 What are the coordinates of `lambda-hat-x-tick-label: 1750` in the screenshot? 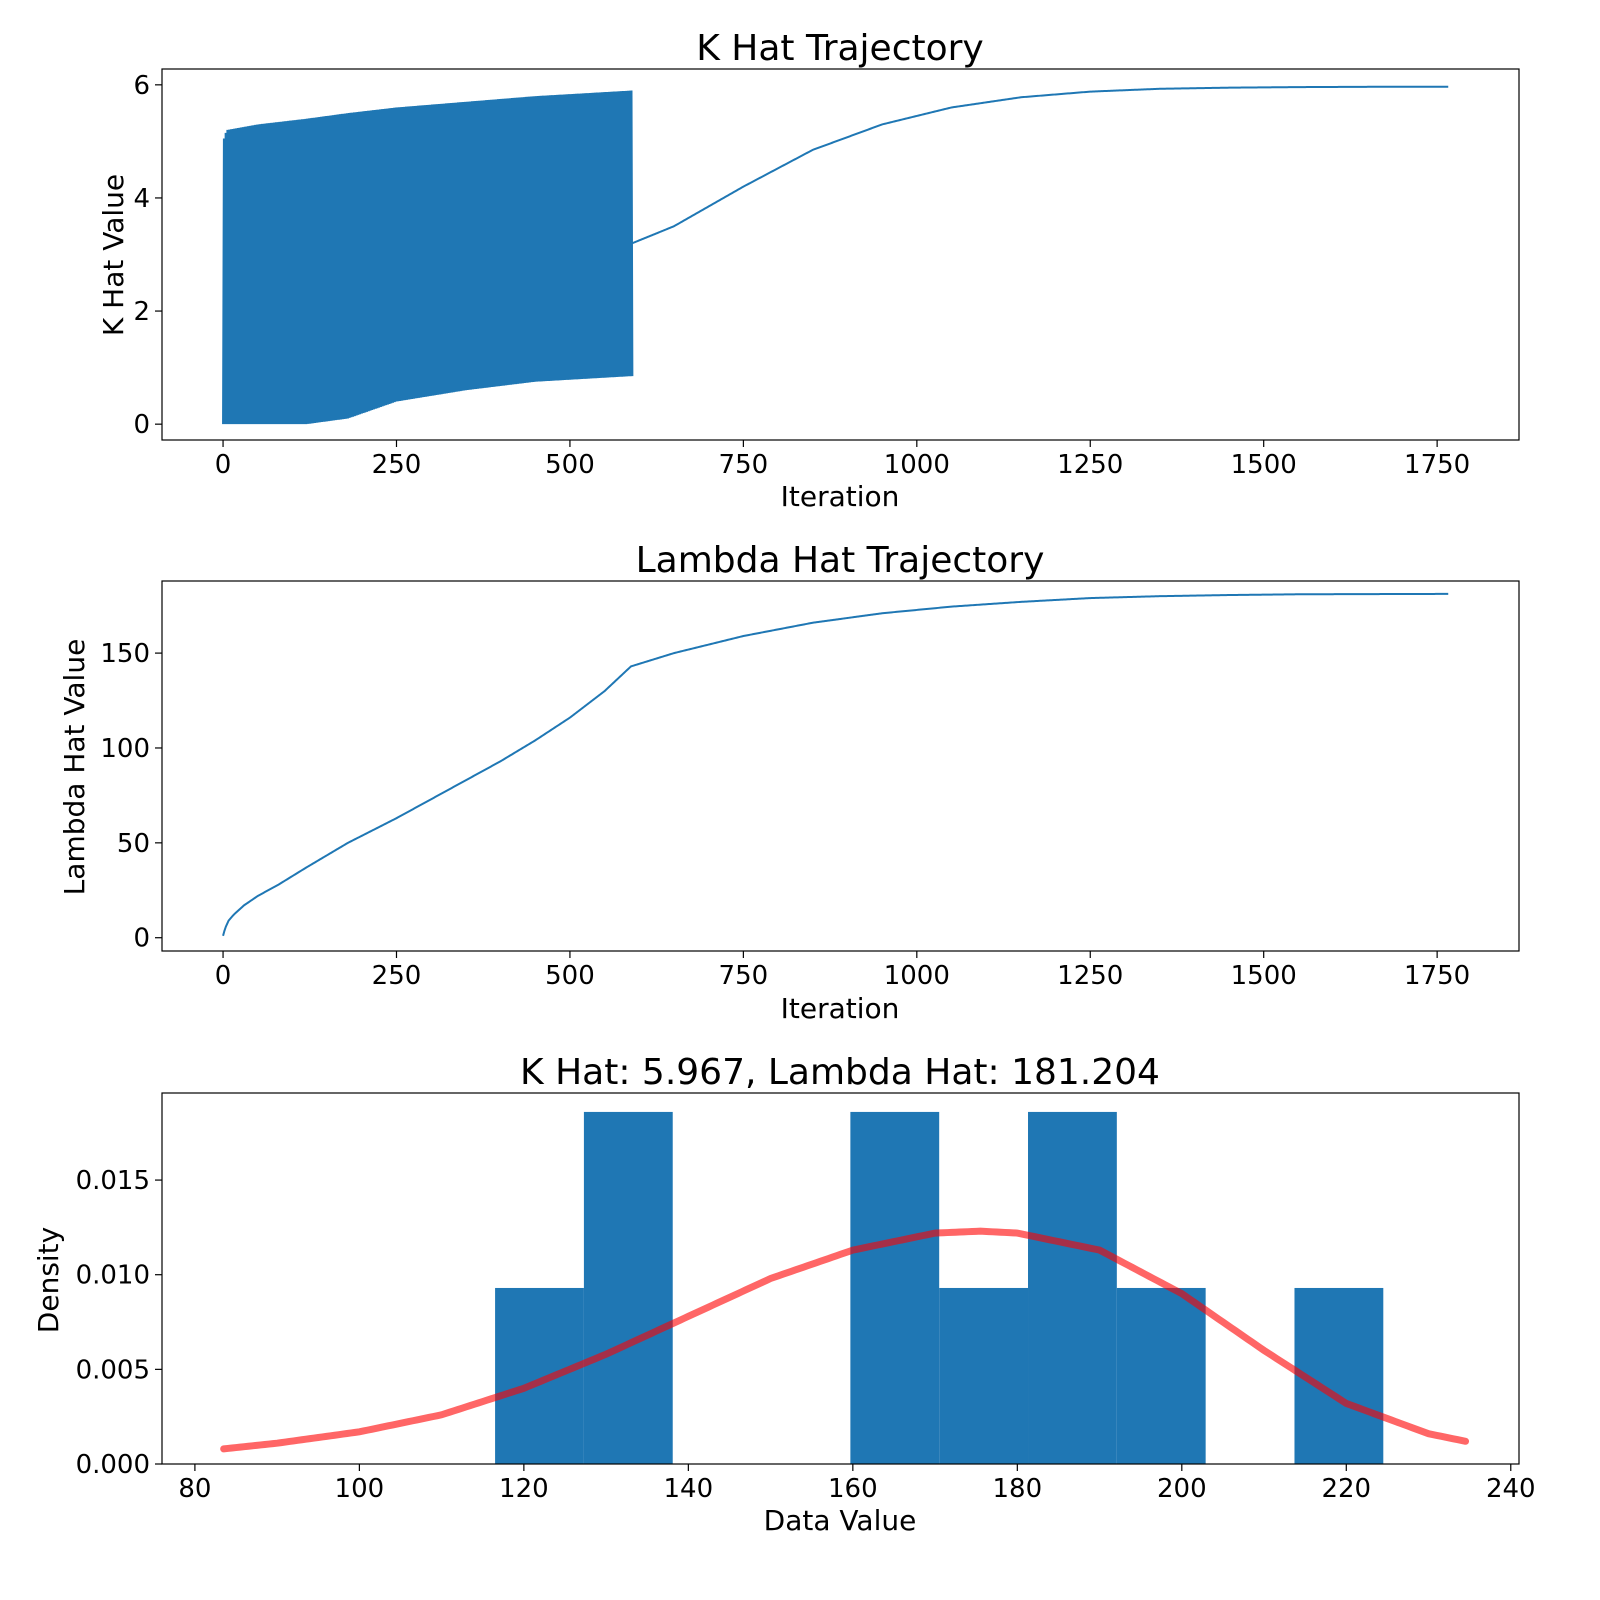 It's located at (1437, 976).